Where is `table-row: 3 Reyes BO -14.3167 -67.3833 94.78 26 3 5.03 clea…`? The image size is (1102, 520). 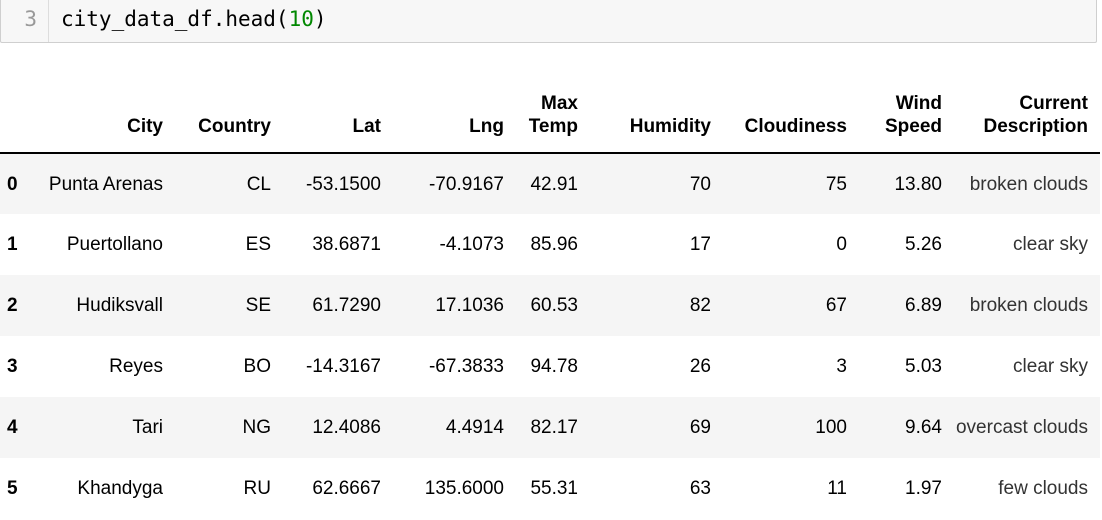 table-row: 3 Reyes BO -14.3167 -67.3833 94.78 26 3 5.03 clea… is located at coordinates (550, 366).